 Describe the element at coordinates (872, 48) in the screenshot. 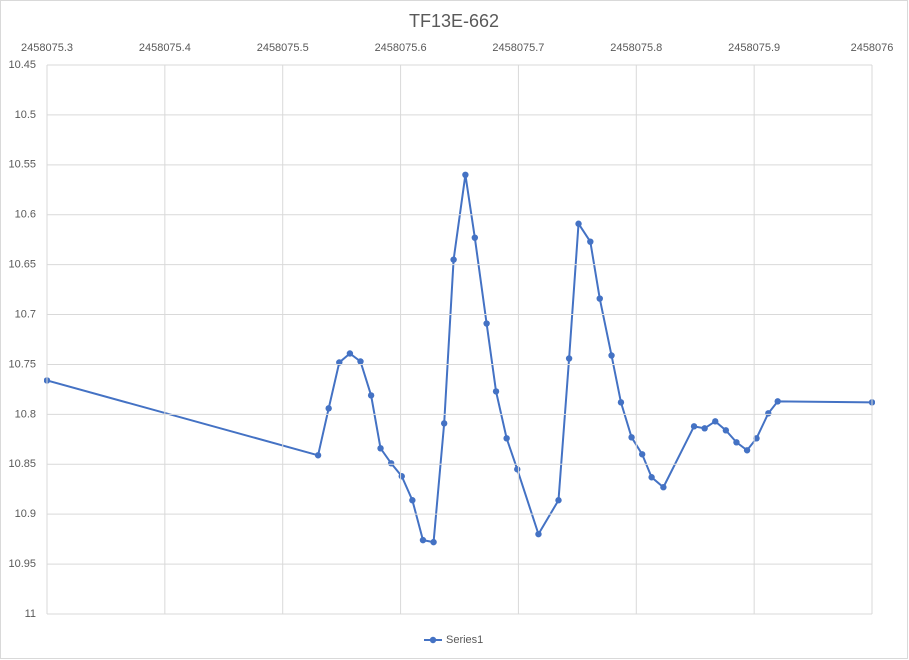

I see `x-tick-label: 2458076` at that location.